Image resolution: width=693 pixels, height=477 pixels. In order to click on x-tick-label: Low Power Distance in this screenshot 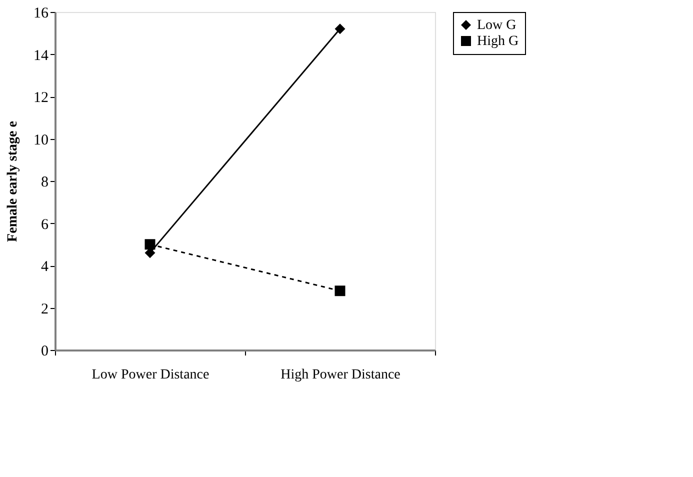, I will do `click(151, 375)`.